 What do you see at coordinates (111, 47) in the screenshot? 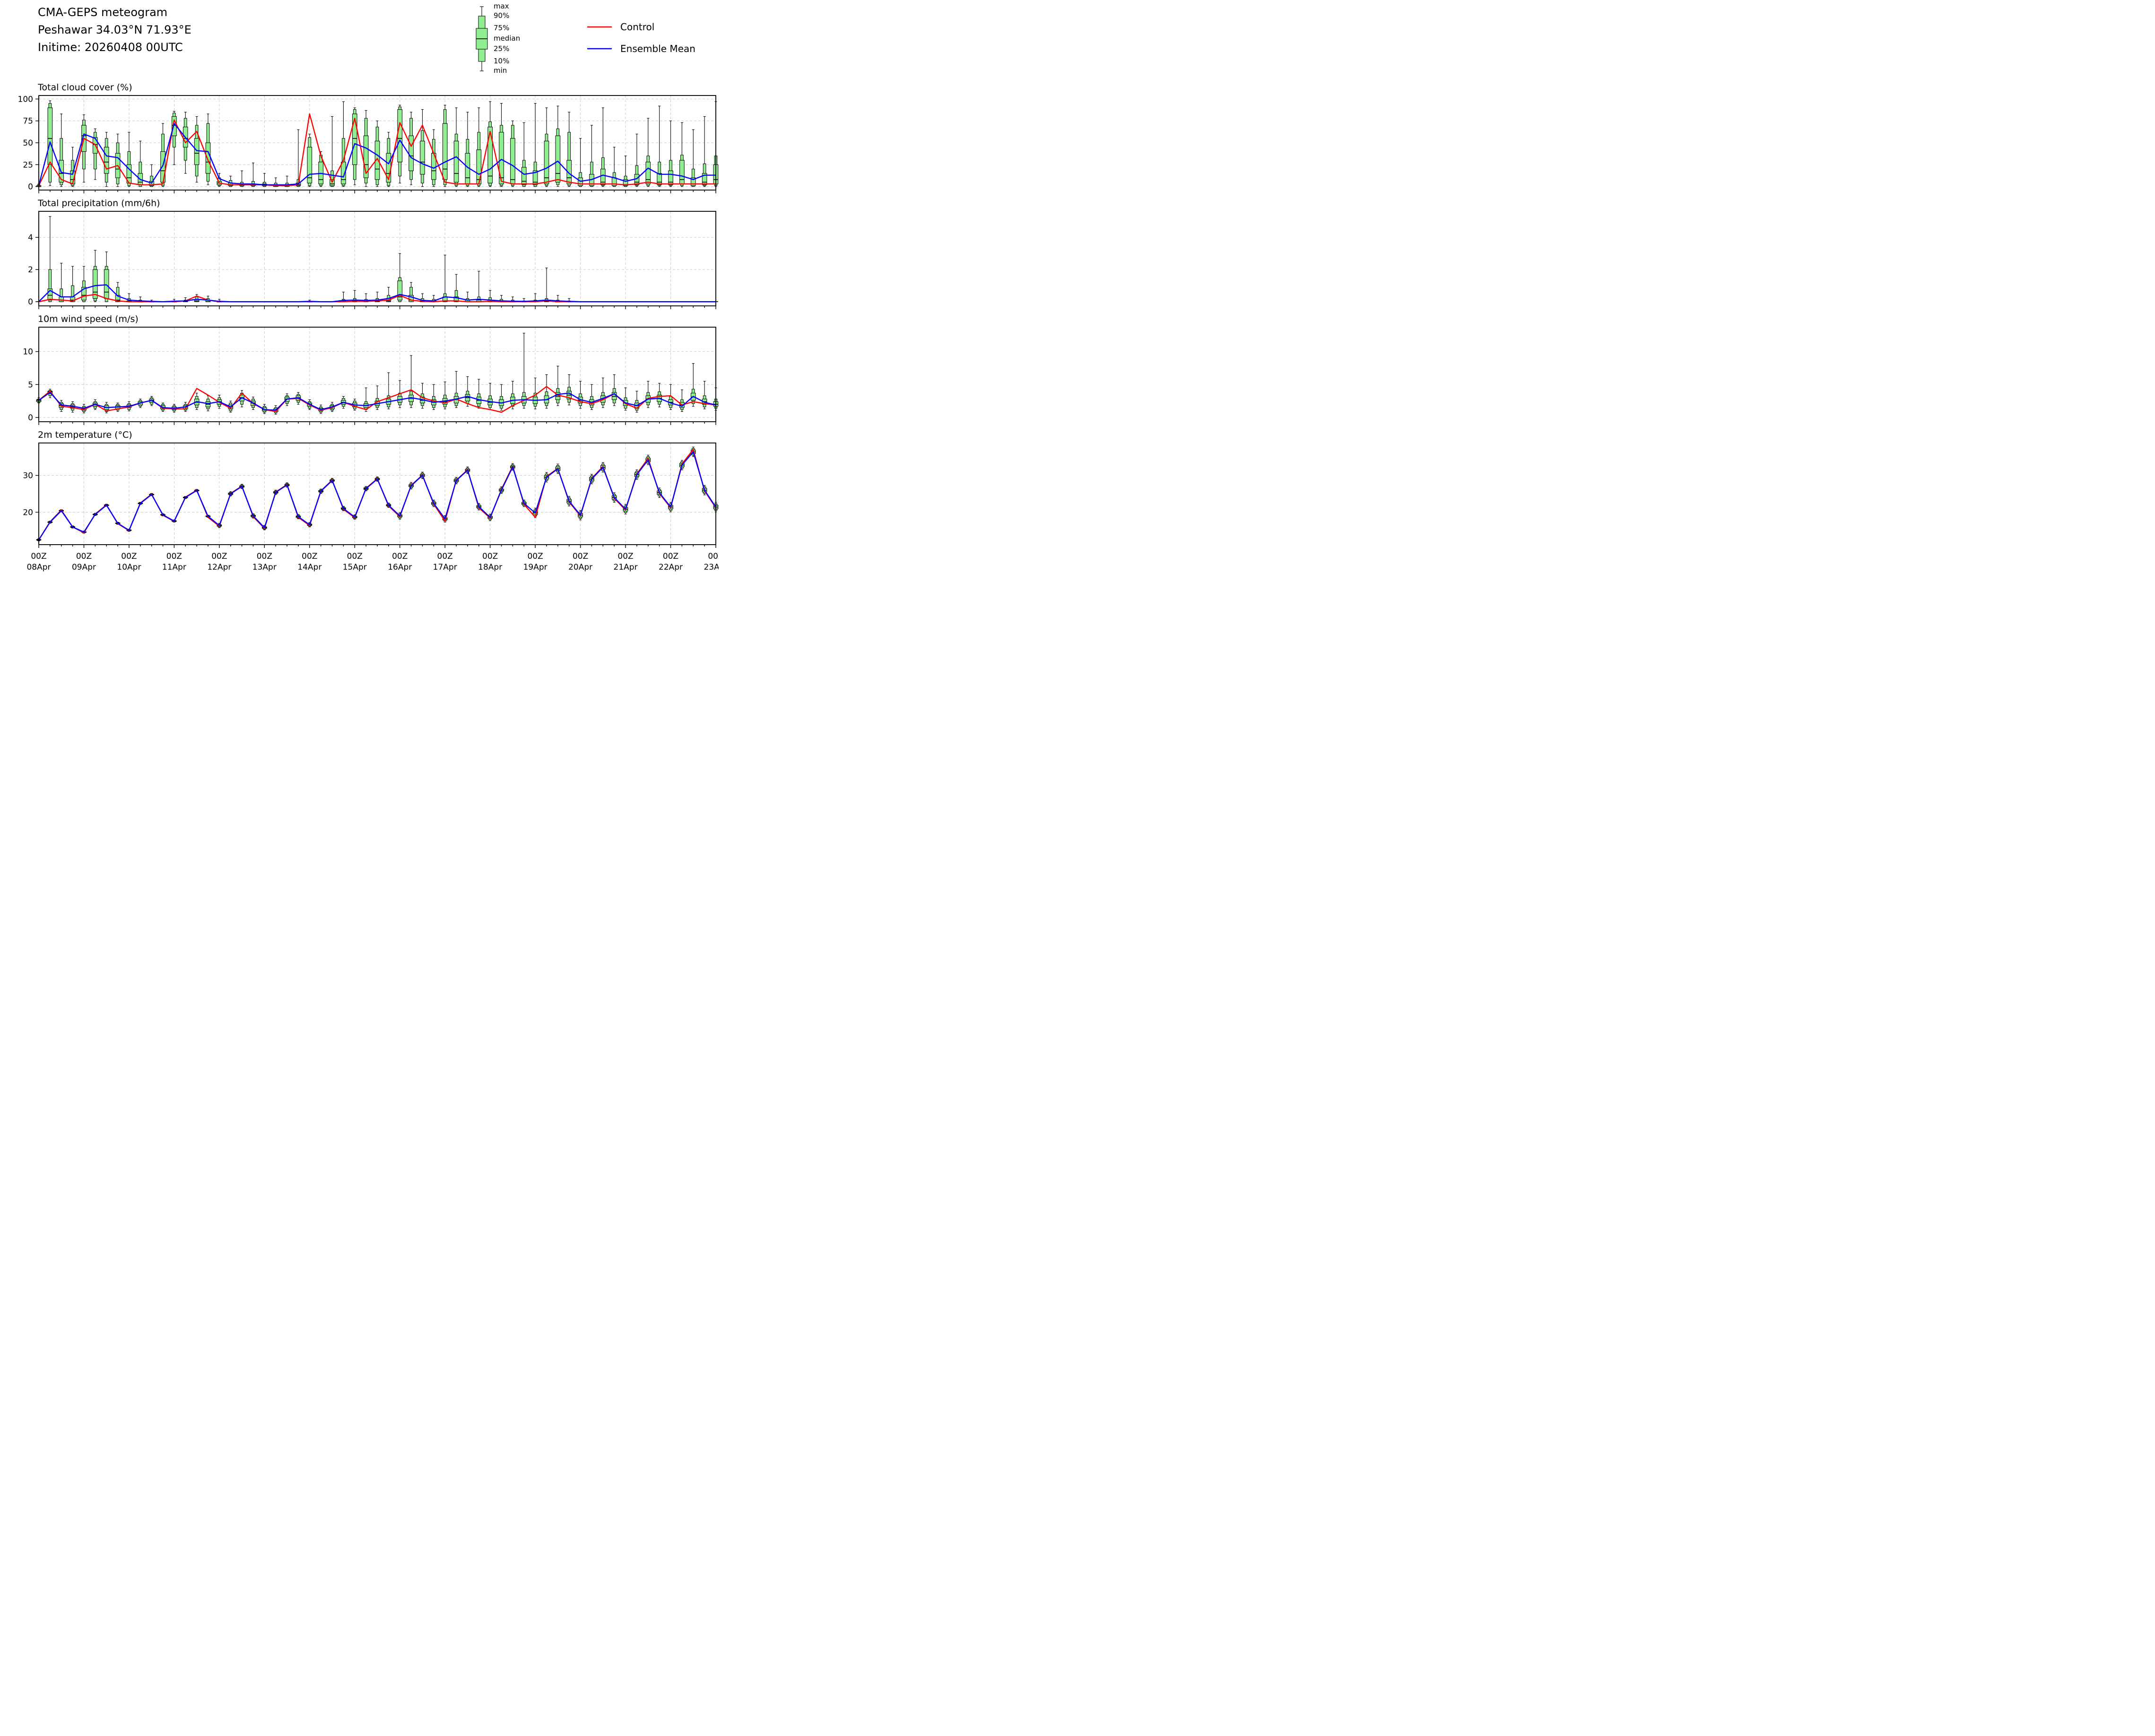
I see `chart-initime: Initime: 20260408 00UTC` at bounding box center [111, 47].